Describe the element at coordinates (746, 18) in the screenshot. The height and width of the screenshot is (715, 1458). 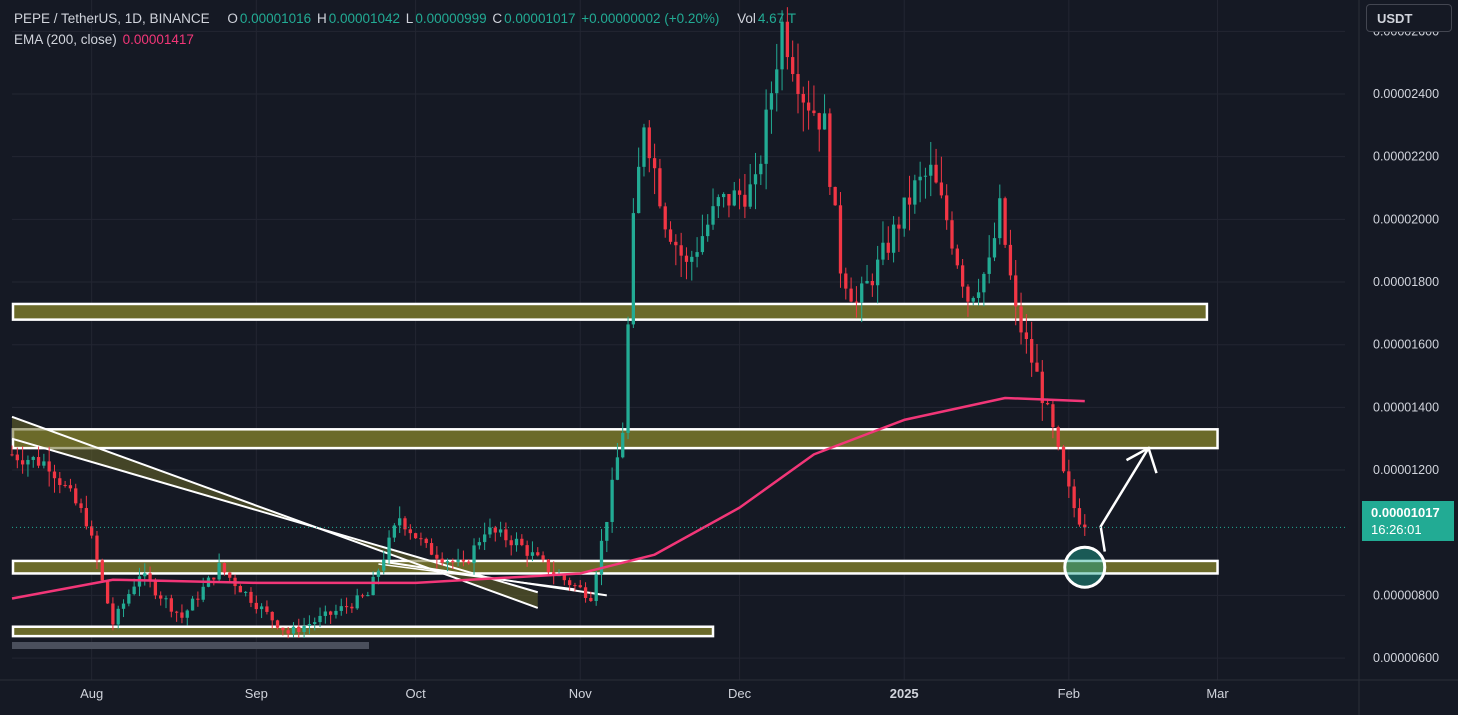
I see `volume-label: Vol` at that location.